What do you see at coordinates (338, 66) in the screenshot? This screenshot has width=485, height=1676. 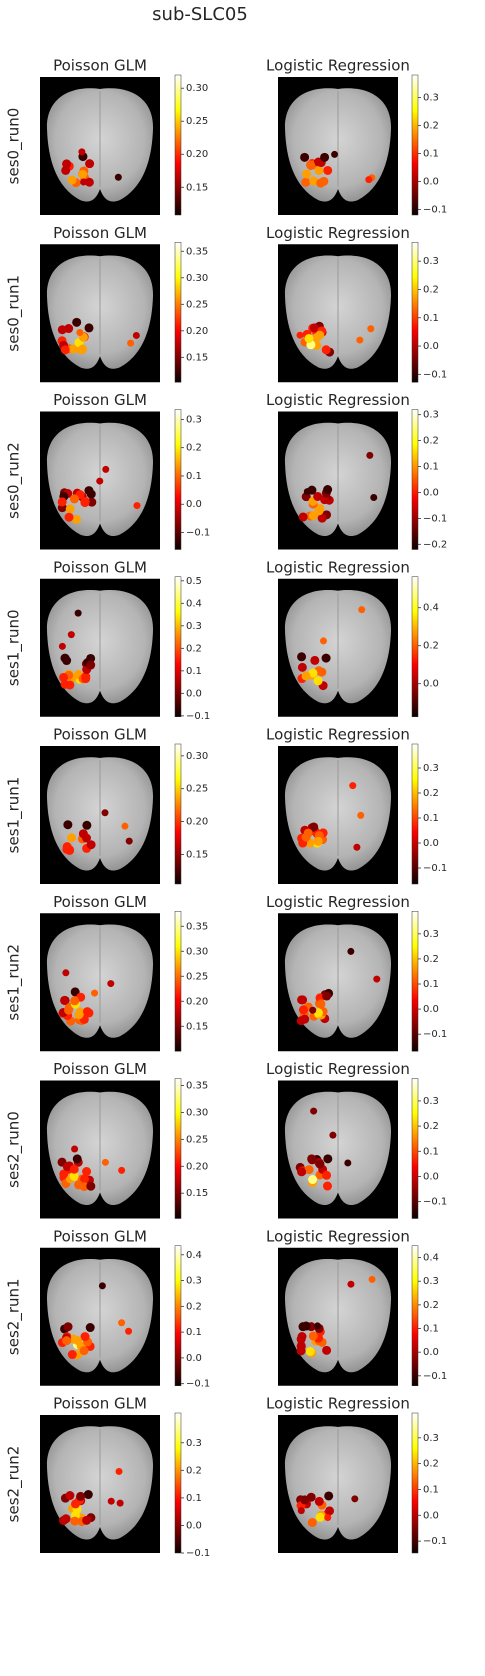 I see `panel-title: Logistic Regression` at bounding box center [338, 66].